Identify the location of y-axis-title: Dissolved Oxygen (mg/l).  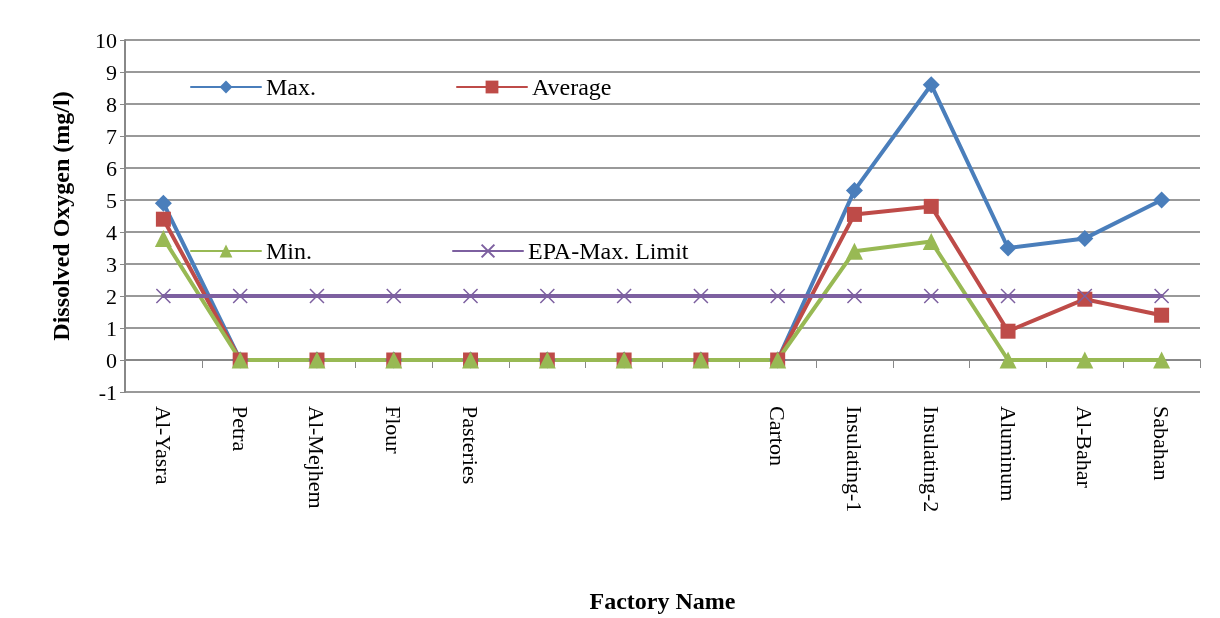
(61, 216).